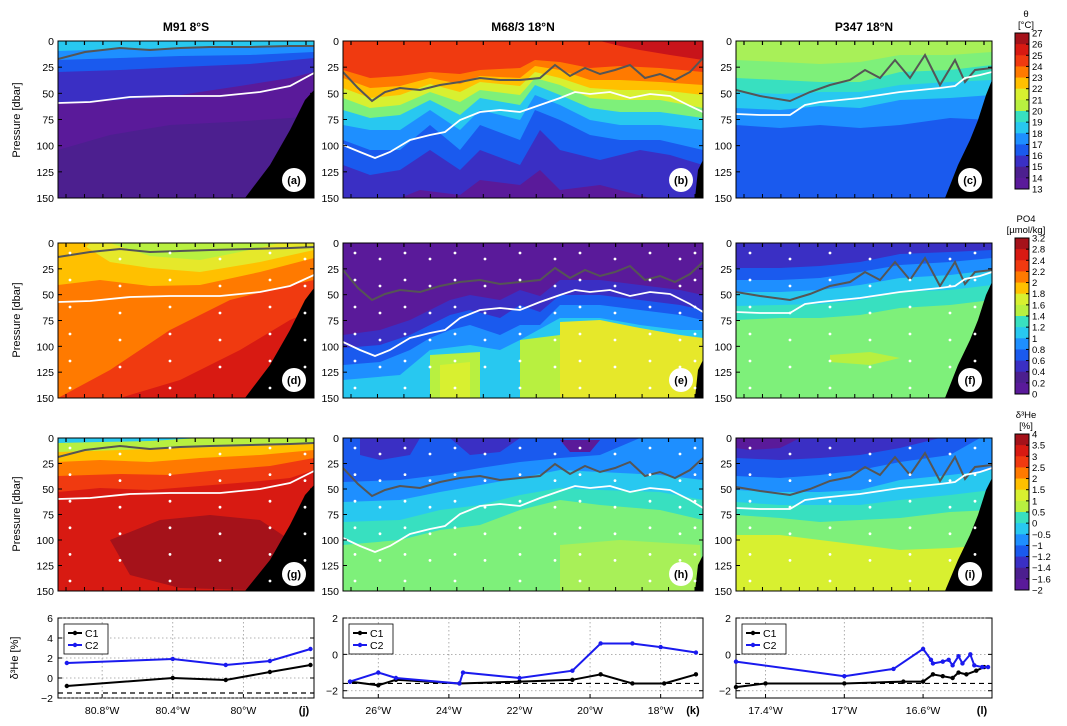 The height and width of the screenshot is (726, 1067). Describe the element at coordinates (1025, 219) in the screenshot. I see `colorbar-title: PO4` at that location.